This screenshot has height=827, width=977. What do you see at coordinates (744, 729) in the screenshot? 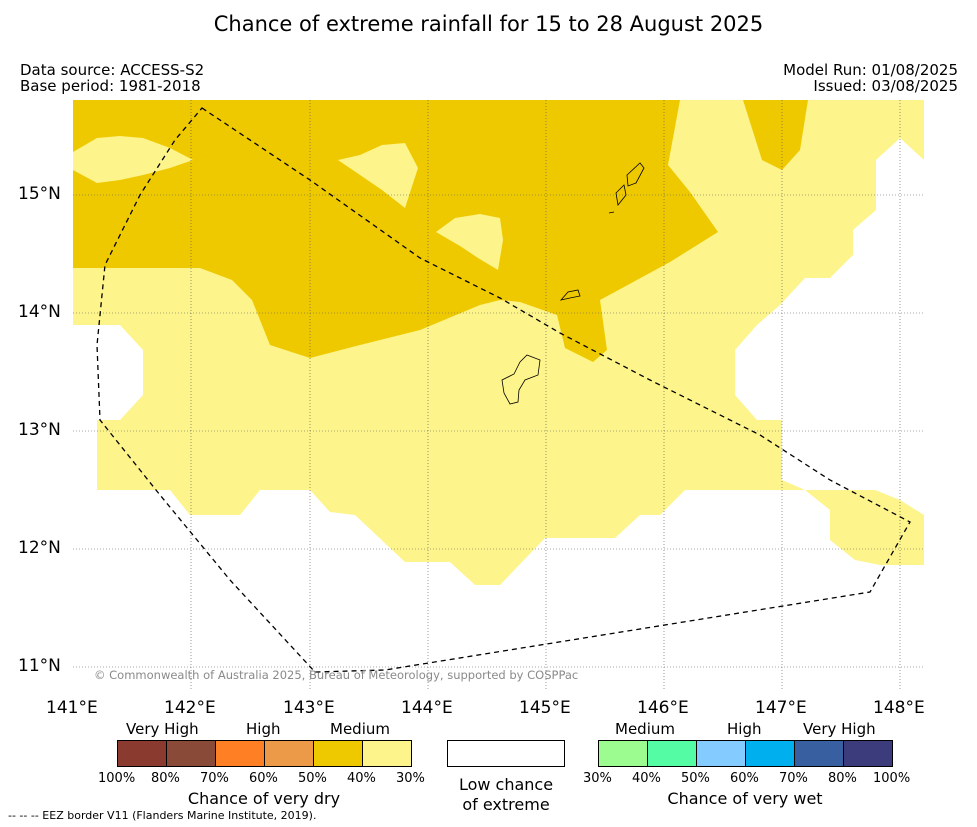
I see `wet-header-high: High` at bounding box center [744, 729].